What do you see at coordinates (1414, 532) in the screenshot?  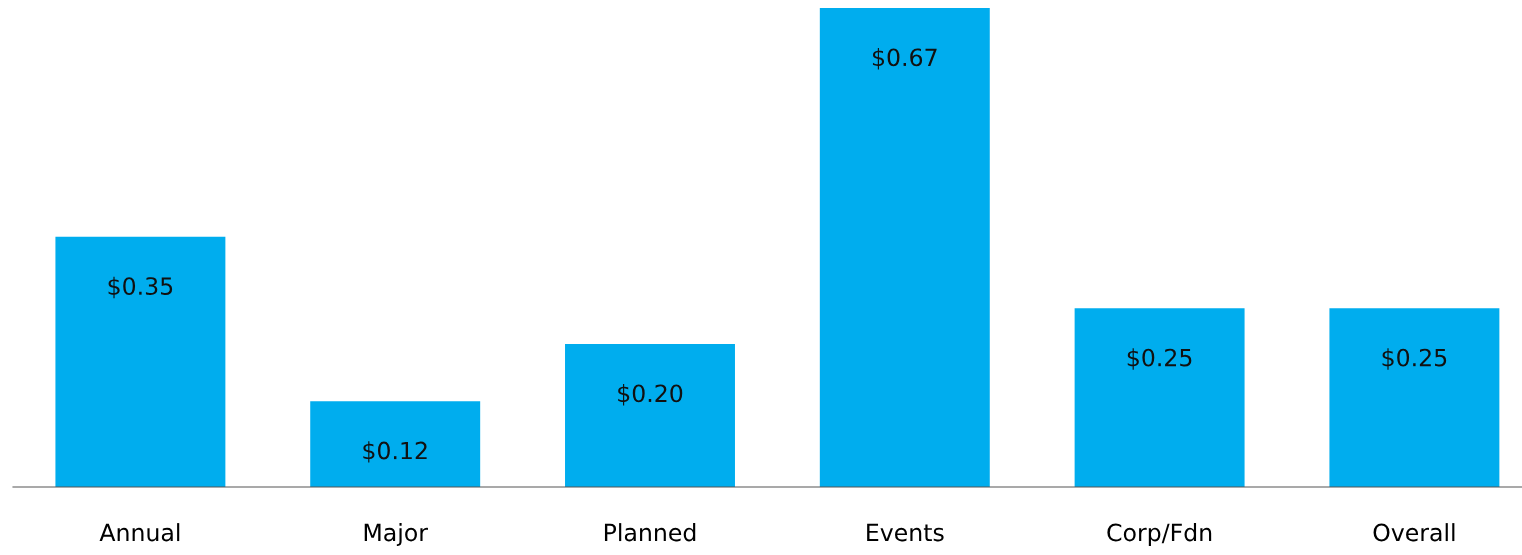 I see `x-tick-label: Overall` at bounding box center [1414, 532].